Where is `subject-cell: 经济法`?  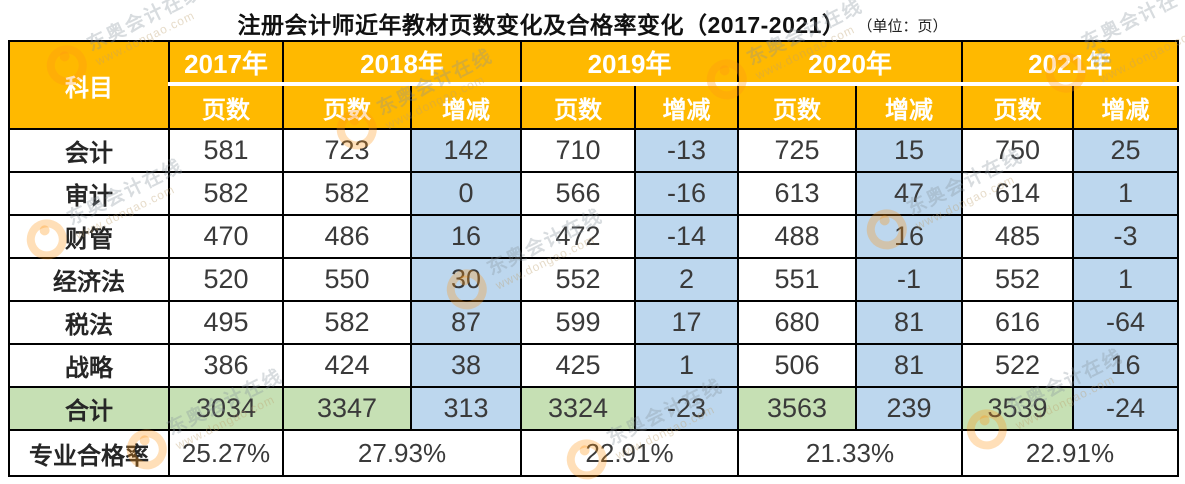 subject-cell: 经济法 is located at coordinates (89, 279).